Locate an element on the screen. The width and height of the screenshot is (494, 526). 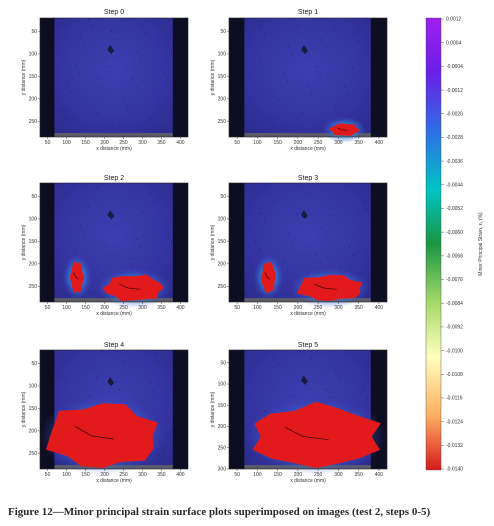
x-tick-label: 50 is located at coordinates (237, 308).